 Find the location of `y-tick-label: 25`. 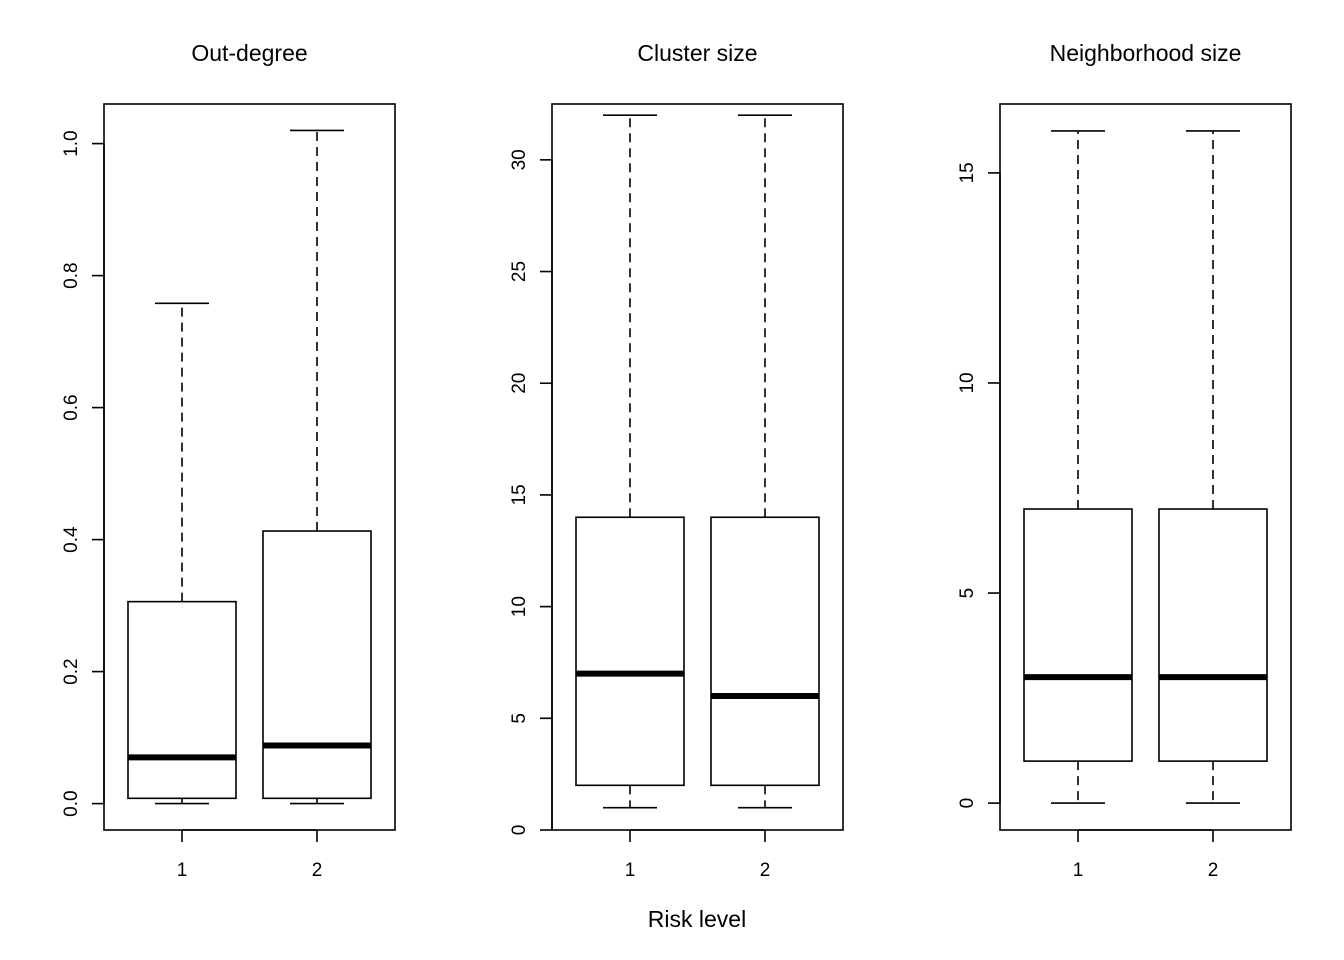

y-tick-label: 25 is located at coordinates (519, 271).